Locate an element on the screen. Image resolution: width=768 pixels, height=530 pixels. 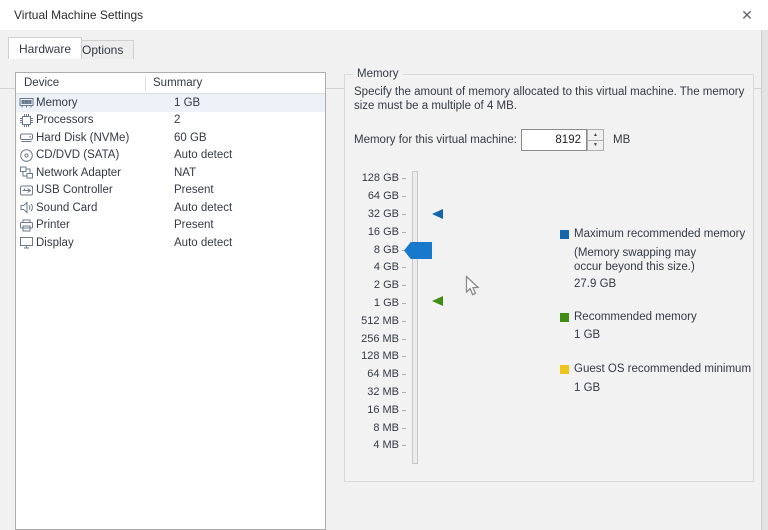
memory-slider-track is located at coordinates (415, 317).